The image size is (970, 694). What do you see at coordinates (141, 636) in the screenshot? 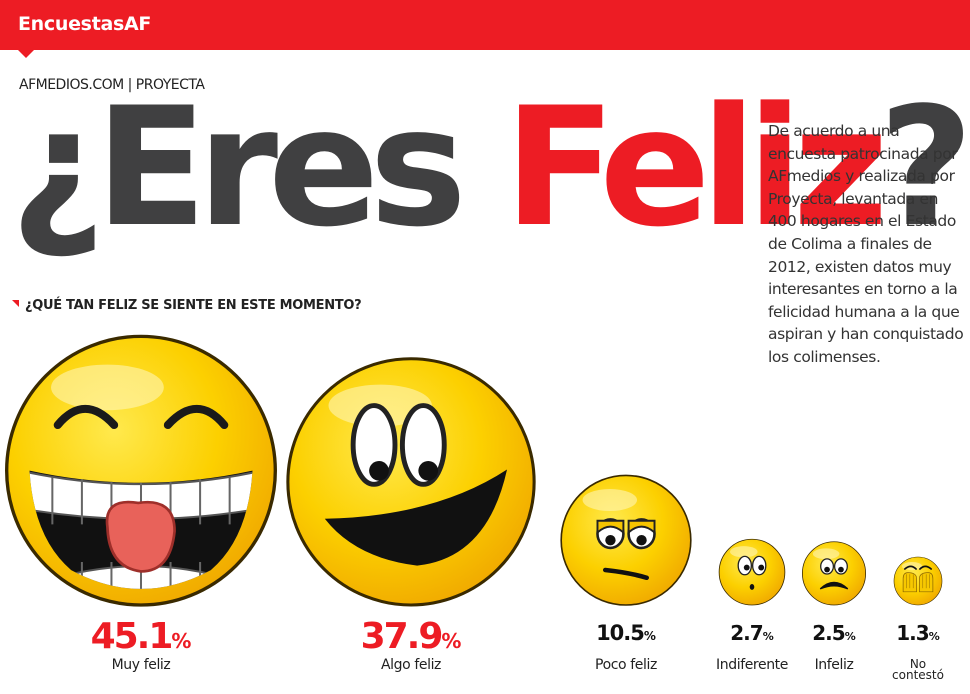
I see `value-label: 45.1%` at bounding box center [141, 636].